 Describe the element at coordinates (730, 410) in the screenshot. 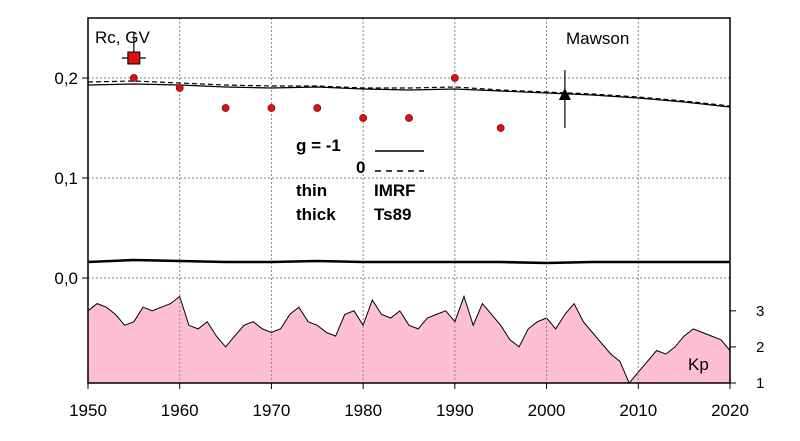

I see `x-tick-label: 2020` at that location.